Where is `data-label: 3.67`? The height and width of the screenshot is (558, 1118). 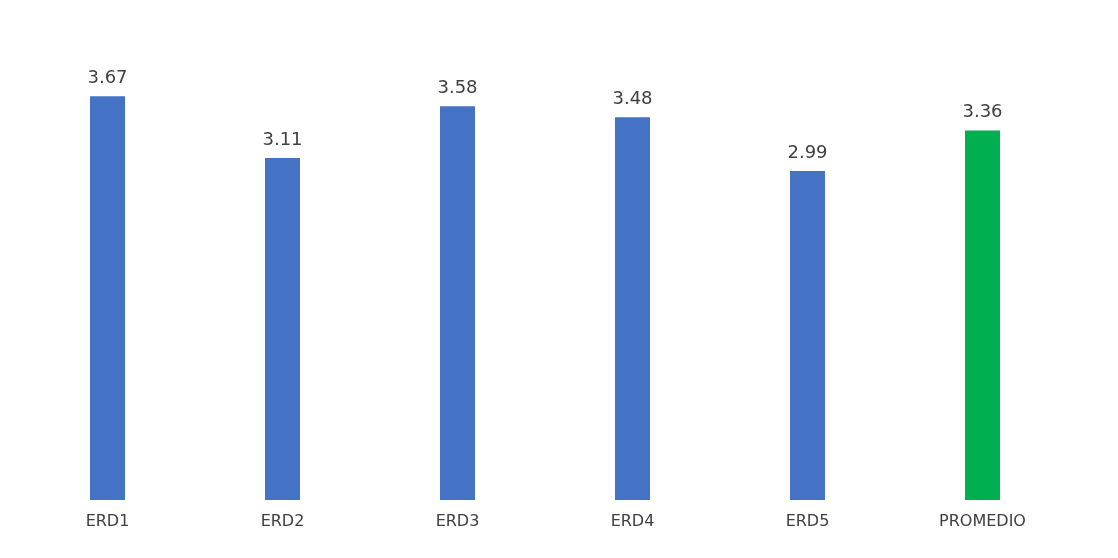
data-label: 3.67 is located at coordinates (107, 77).